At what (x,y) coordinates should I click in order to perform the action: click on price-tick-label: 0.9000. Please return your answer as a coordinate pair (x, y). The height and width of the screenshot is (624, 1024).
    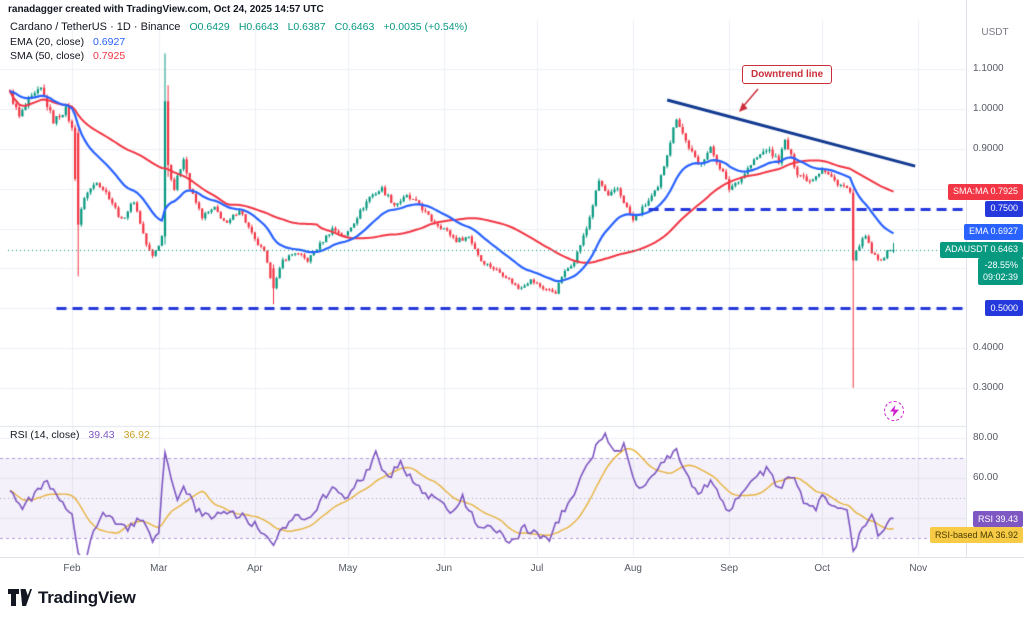
    Looking at the image, I should click on (988, 148).